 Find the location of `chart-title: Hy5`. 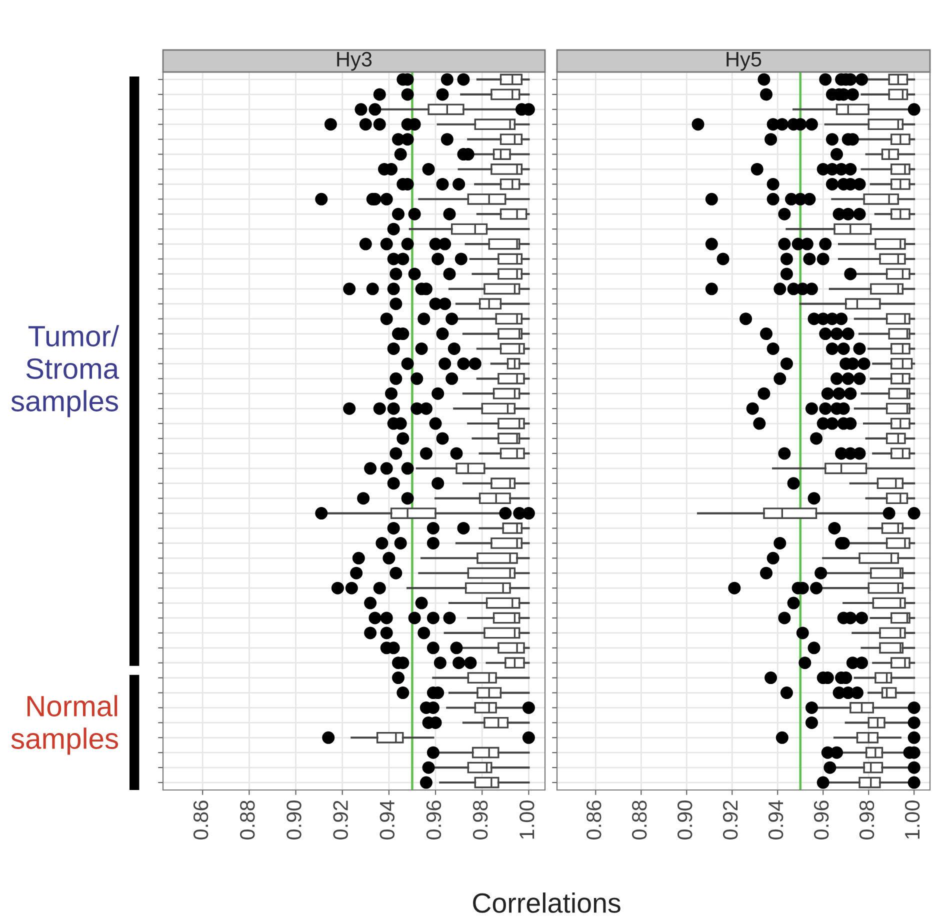

chart-title: Hy5 is located at coordinates (744, 61).